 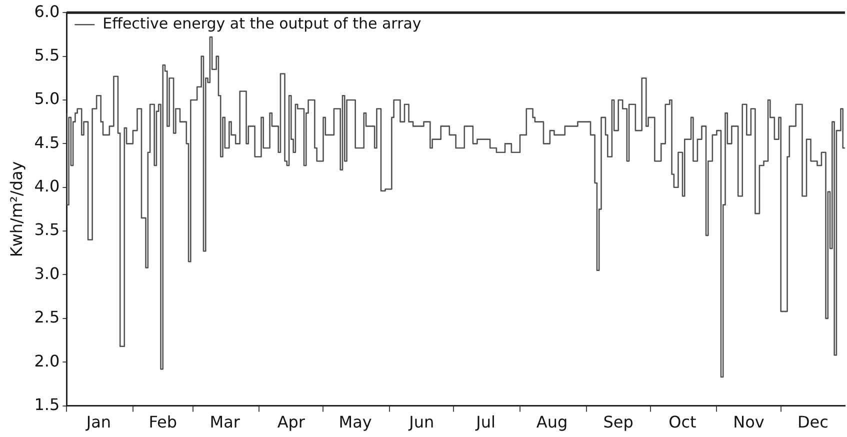 I want to click on x-tick-label: Aug, so click(x=552, y=422).